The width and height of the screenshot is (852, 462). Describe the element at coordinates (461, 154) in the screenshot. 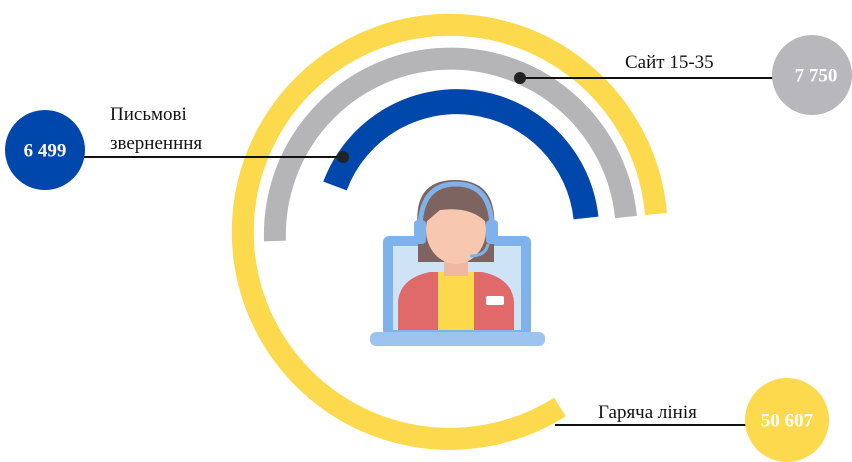

I see `ring-letters` at that location.